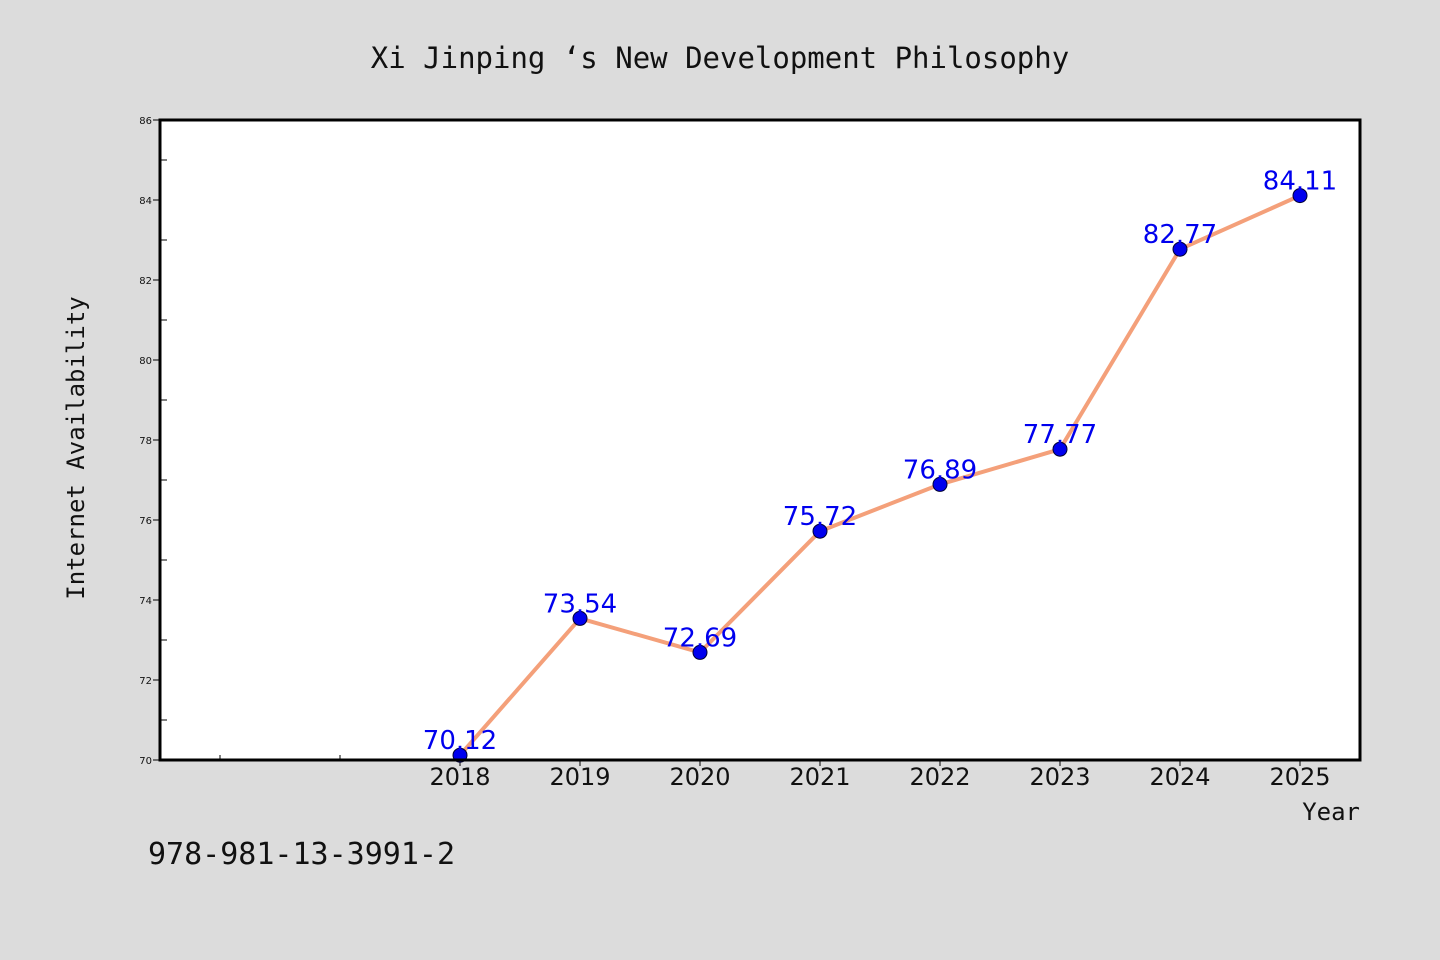 This screenshot has width=1440, height=960. I want to click on data-label: 73.54, so click(580, 604).